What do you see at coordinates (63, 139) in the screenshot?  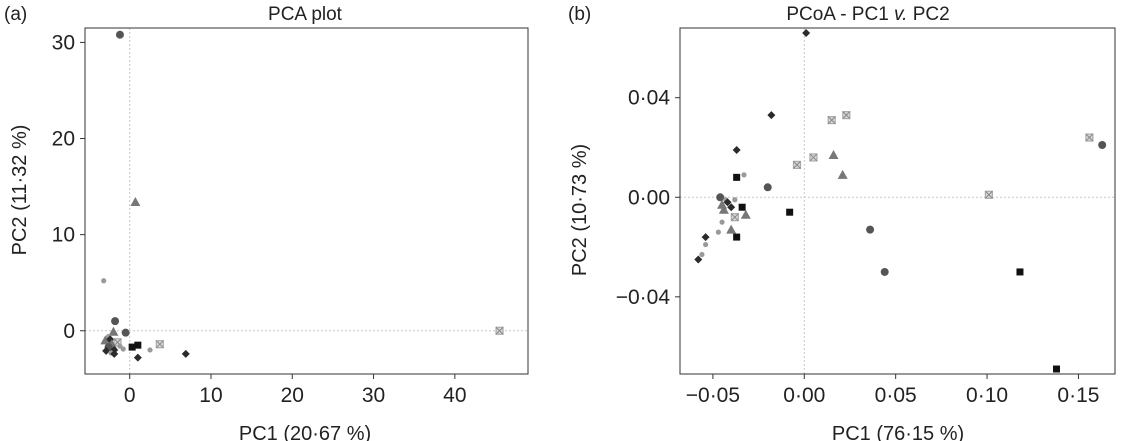 I see `panel-a-ytick-label-2: 20` at bounding box center [63, 139].